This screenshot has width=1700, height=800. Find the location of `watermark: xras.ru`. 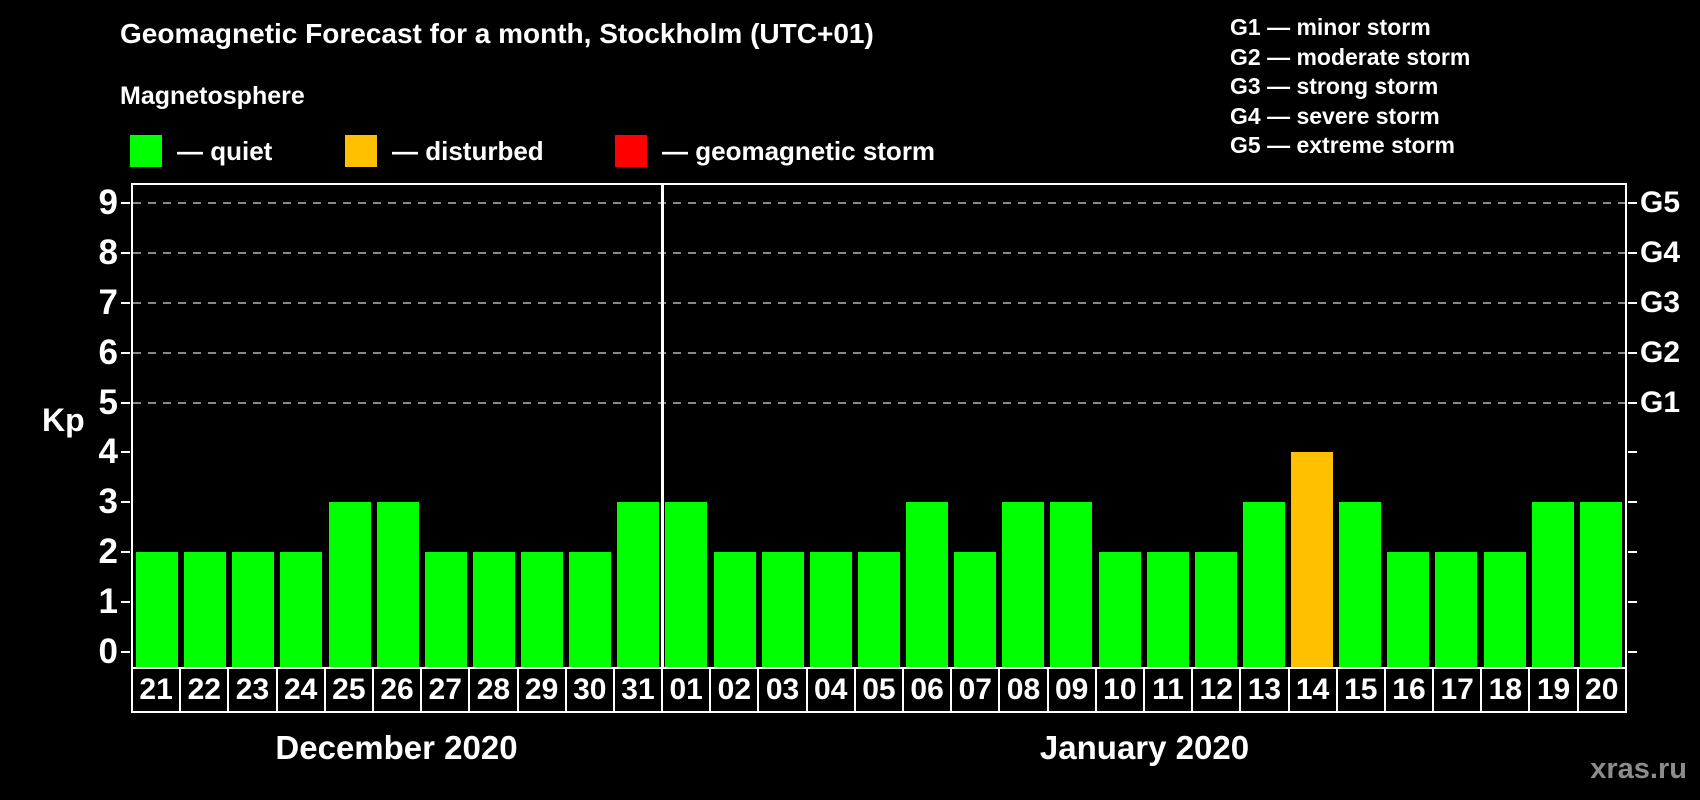

watermark: xras.ru is located at coordinates (1638, 769).